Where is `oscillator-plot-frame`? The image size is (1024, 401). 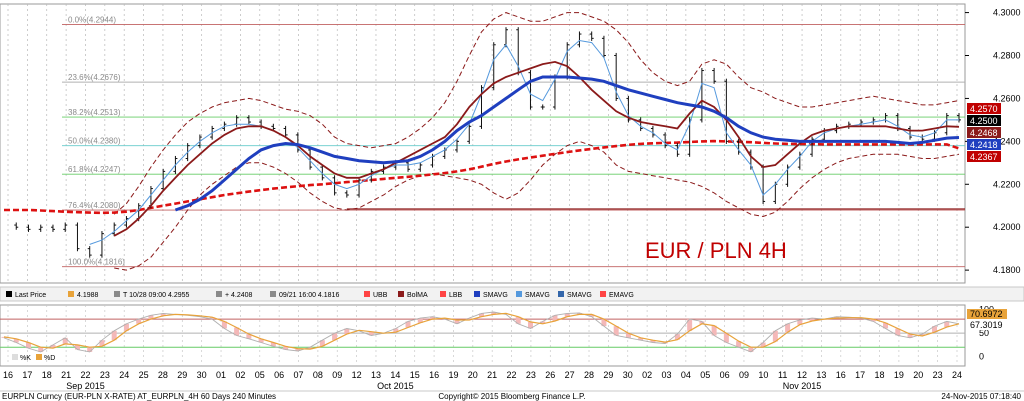 oscillator-plot-frame is located at coordinates (483, 335).